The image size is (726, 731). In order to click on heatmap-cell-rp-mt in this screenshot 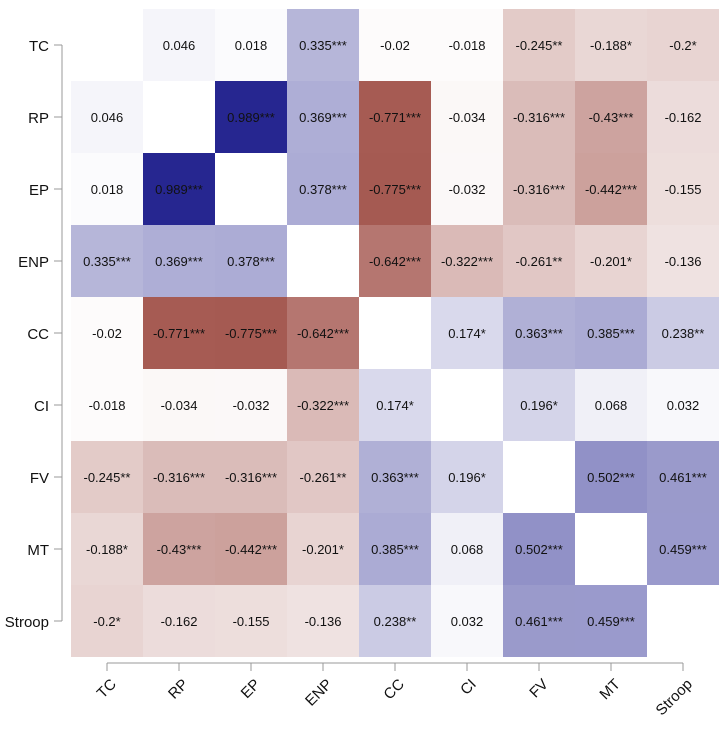, I will do `click(611, 117)`.